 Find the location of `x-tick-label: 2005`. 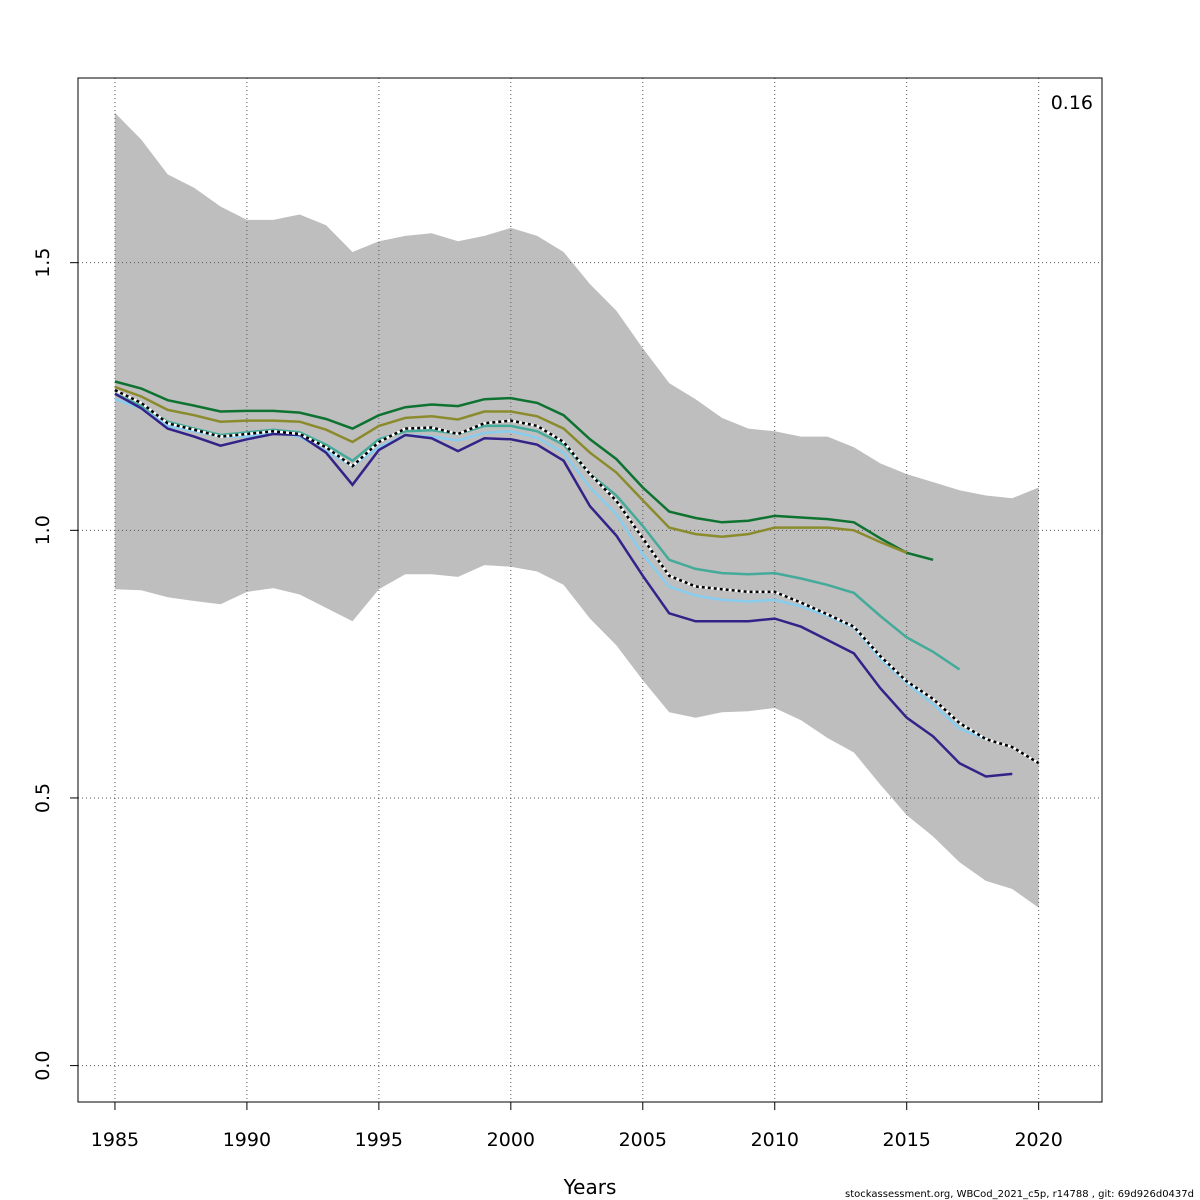

x-tick-label: 2005 is located at coordinates (643, 1140).